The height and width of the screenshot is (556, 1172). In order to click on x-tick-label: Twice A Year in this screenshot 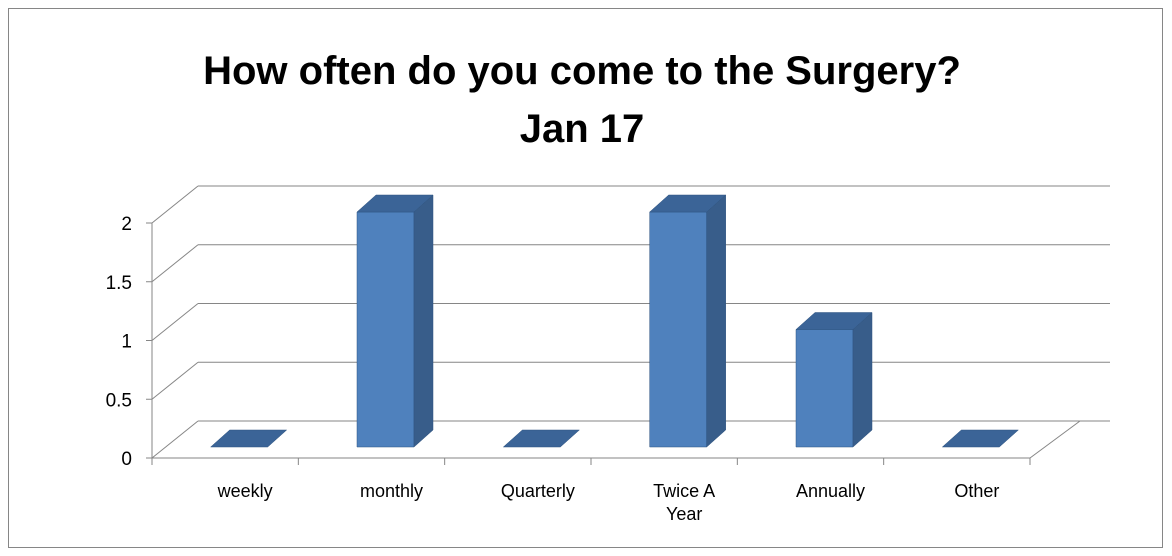, I will do `click(684, 502)`.